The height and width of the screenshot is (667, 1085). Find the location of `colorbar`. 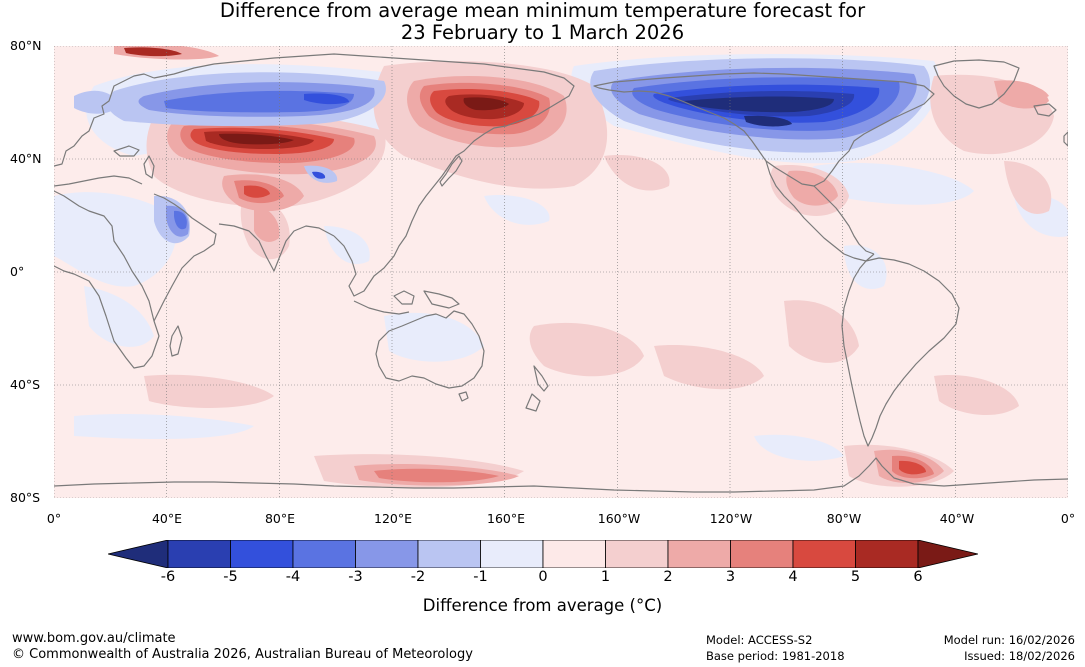

colorbar is located at coordinates (543, 554).